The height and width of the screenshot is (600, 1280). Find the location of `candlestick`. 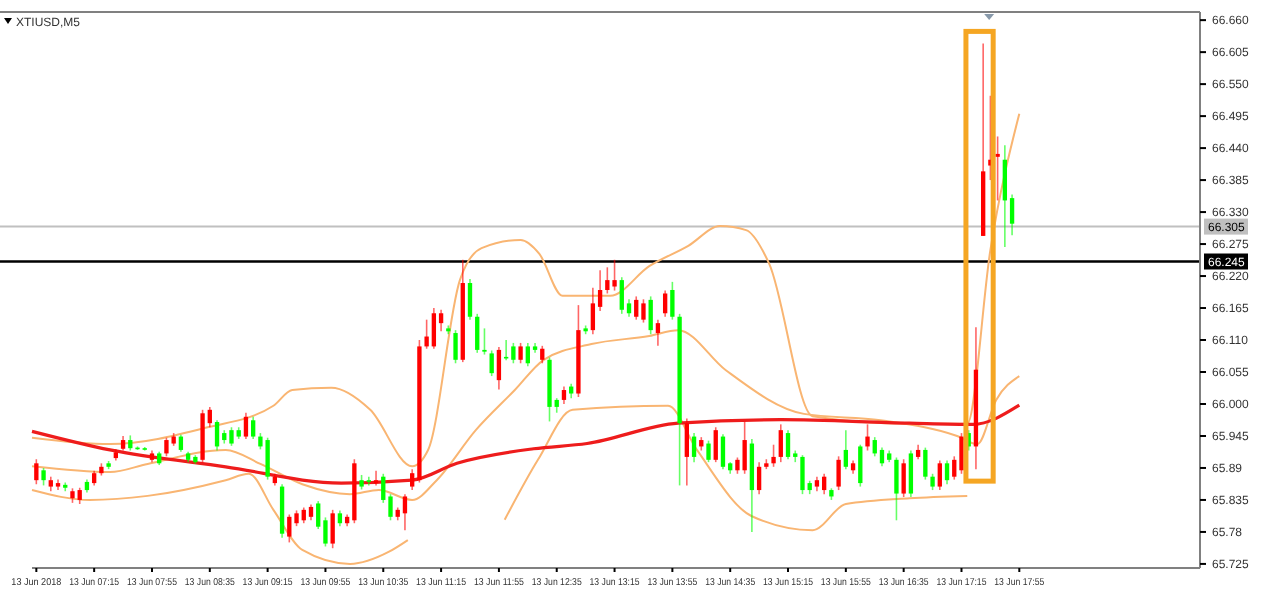

candlestick is located at coordinates (376, 478).